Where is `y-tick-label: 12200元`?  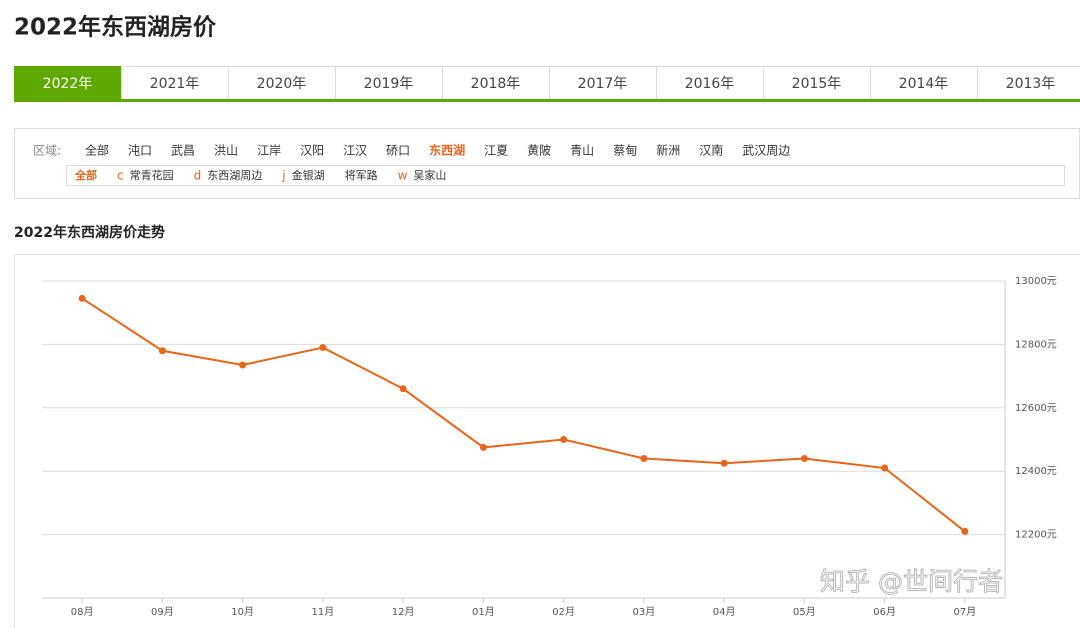
y-tick-label: 12200元 is located at coordinates (1036, 535).